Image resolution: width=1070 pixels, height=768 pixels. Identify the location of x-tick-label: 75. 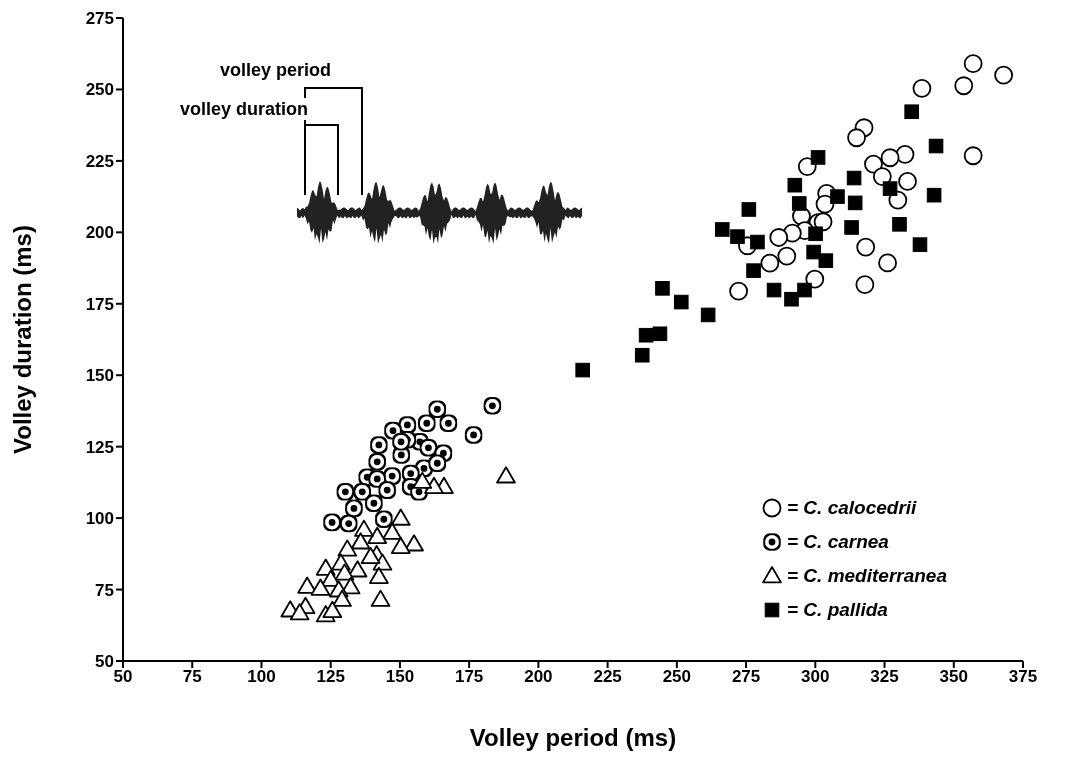
(192, 677).